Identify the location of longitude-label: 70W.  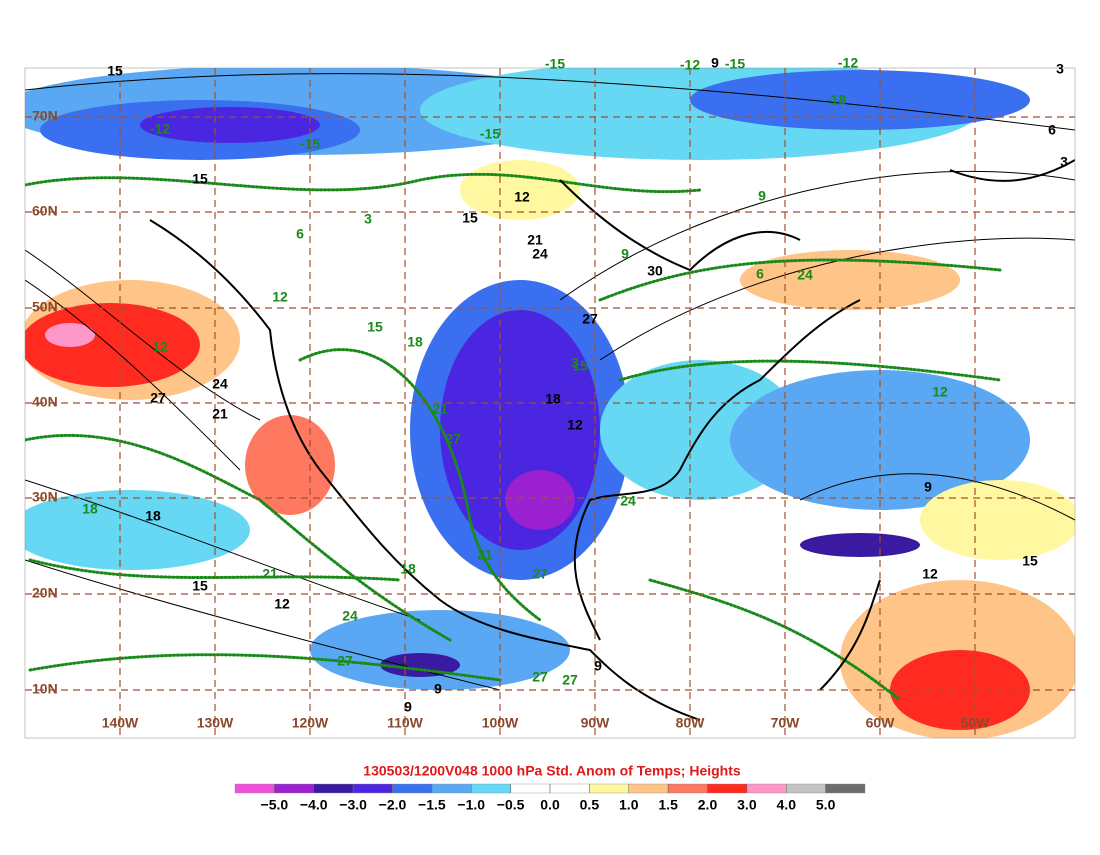
(786, 723).